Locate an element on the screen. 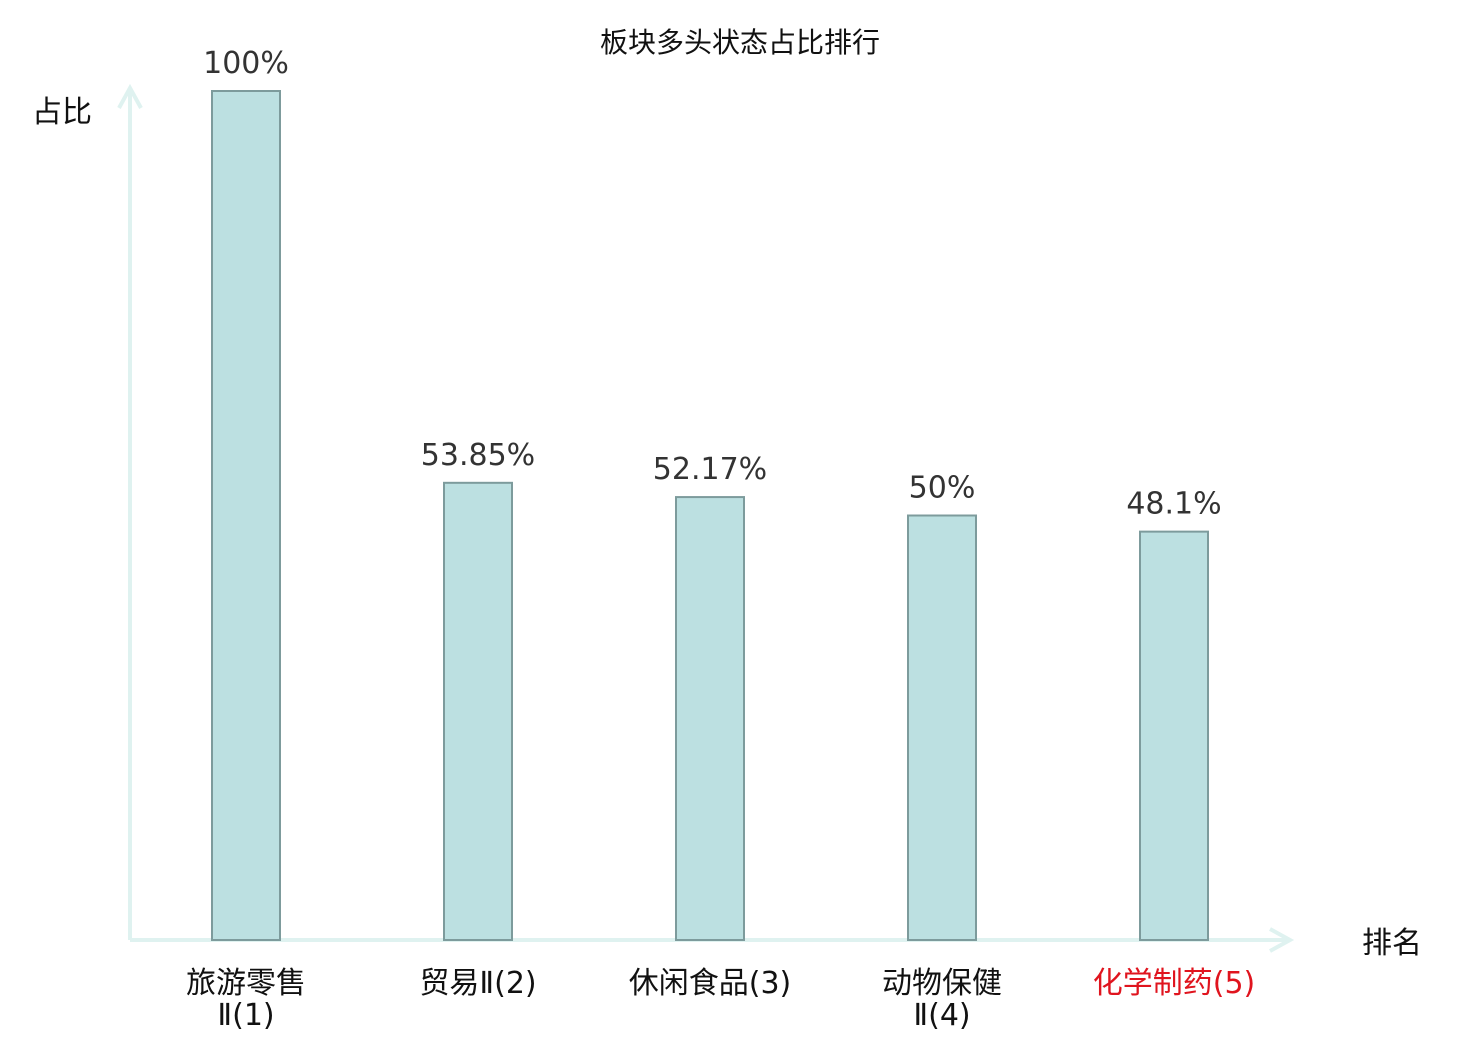 This screenshot has height=1044, width=1480. category-label: 化学制药(5) is located at coordinates (1174, 983).